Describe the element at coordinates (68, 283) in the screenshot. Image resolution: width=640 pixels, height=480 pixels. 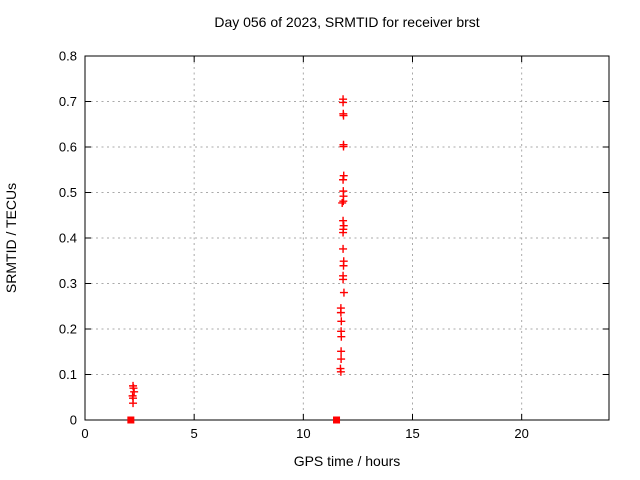
I see `y-tick-label: 0.3` at that location.